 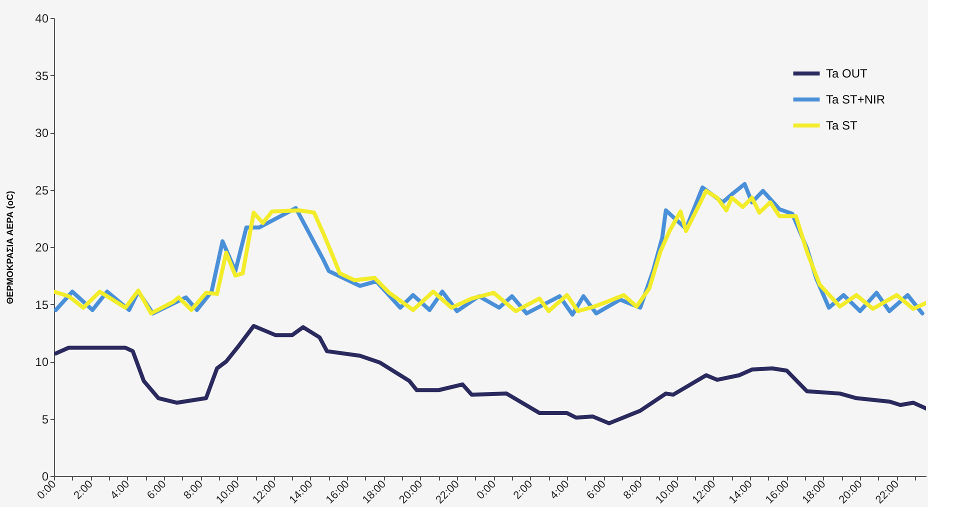 What do you see at coordinates (42, 190) in the screenshot?
I see `y-tick-label: 25` at bounding box center [42, 190].